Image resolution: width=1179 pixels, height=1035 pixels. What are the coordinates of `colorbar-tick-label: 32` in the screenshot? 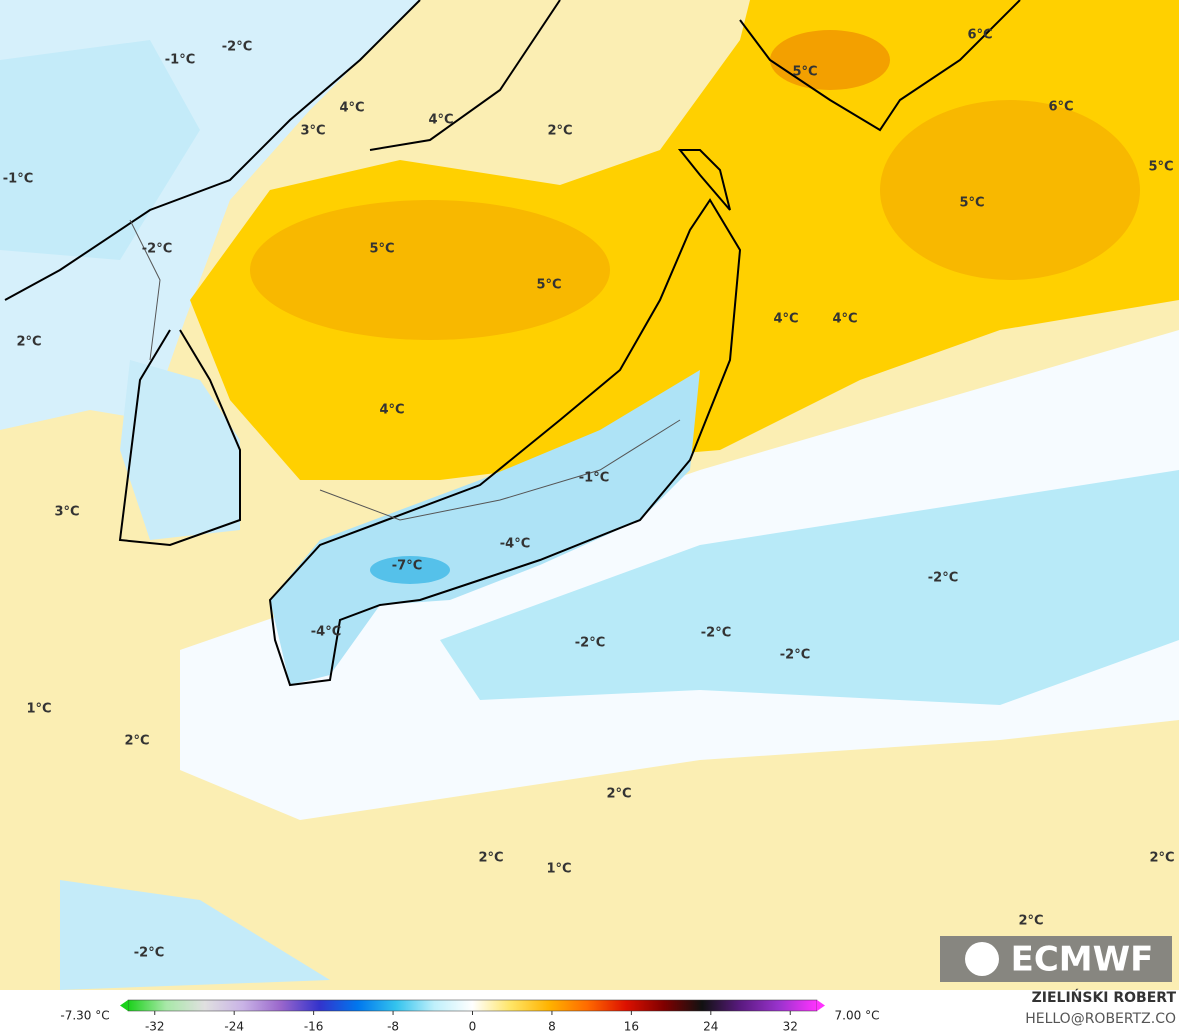 It's located at (790, 1027).